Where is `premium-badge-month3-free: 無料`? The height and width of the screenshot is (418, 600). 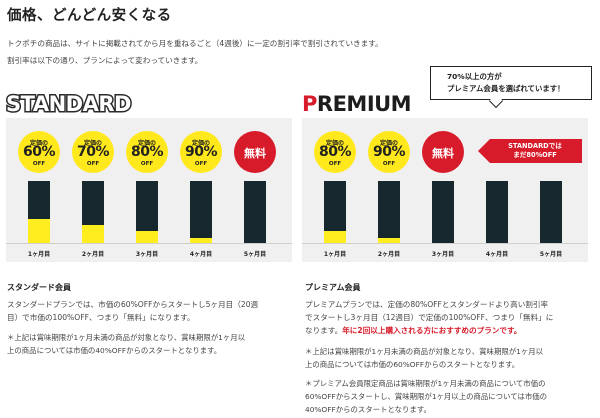 premium-badge-month3-free: 無料 is located at coordinates (443, 152).